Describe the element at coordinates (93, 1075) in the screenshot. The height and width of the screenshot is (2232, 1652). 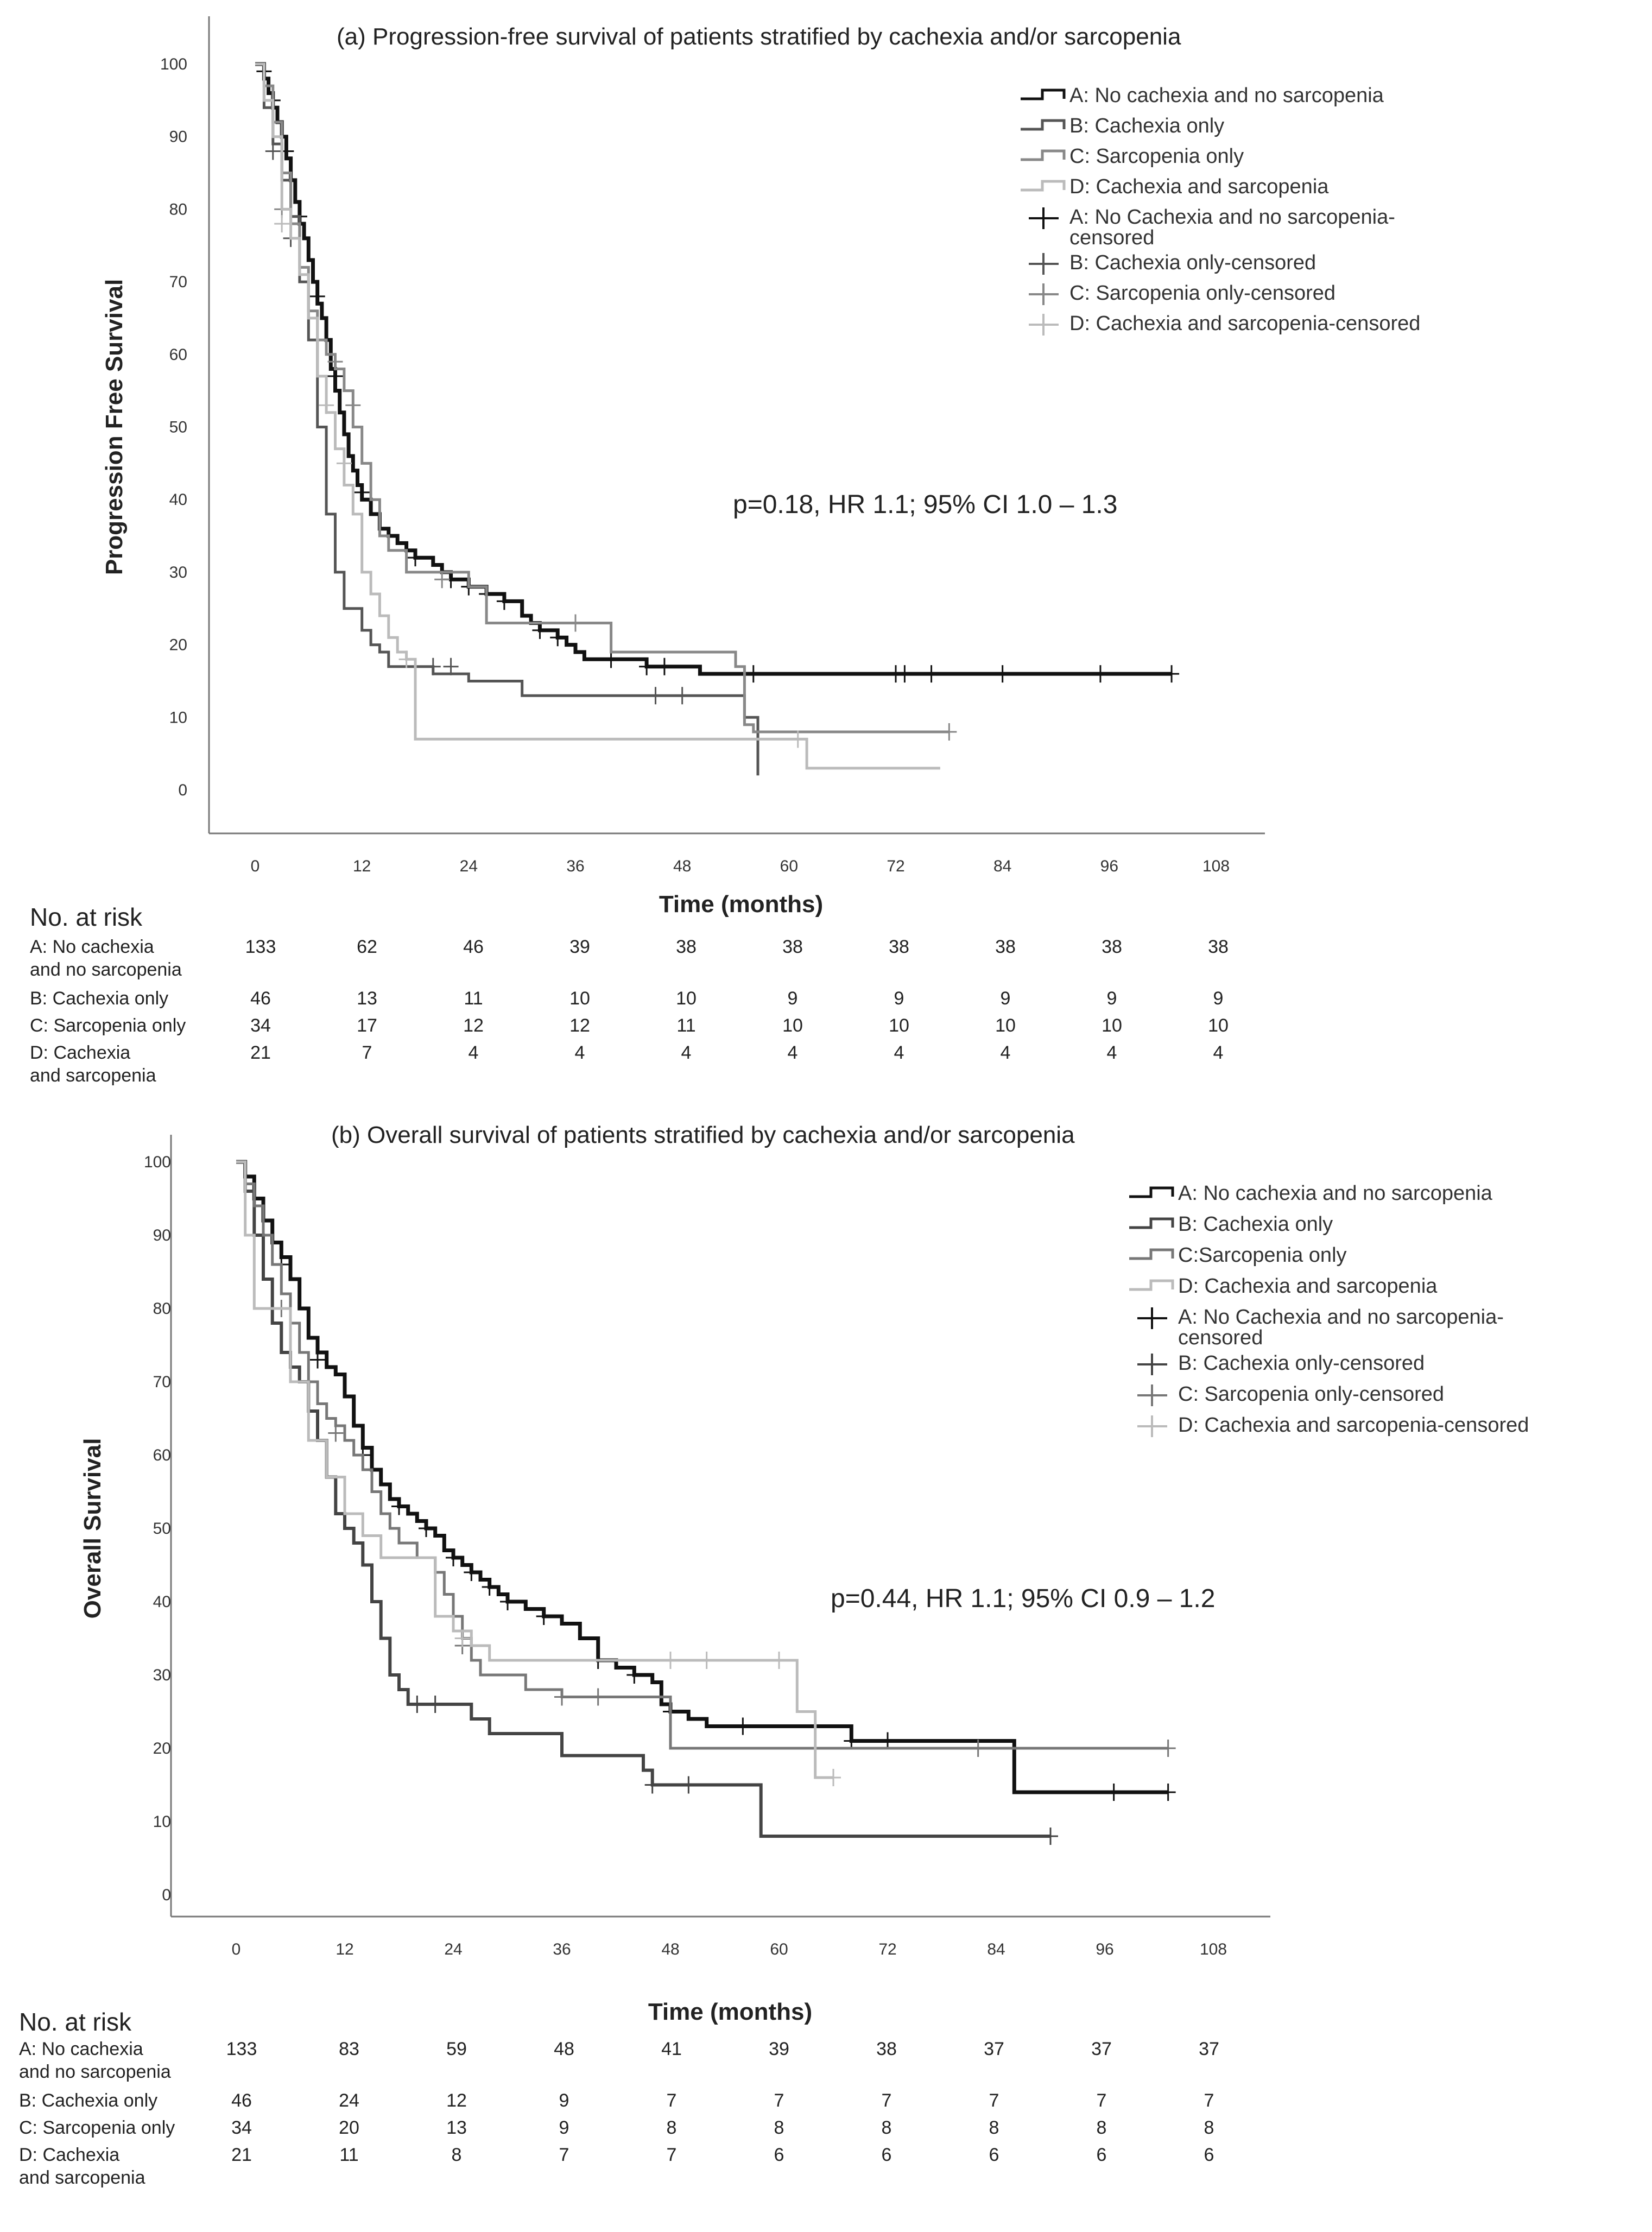
I see `risk-row-label-cont: and sarcopenia` at that location.